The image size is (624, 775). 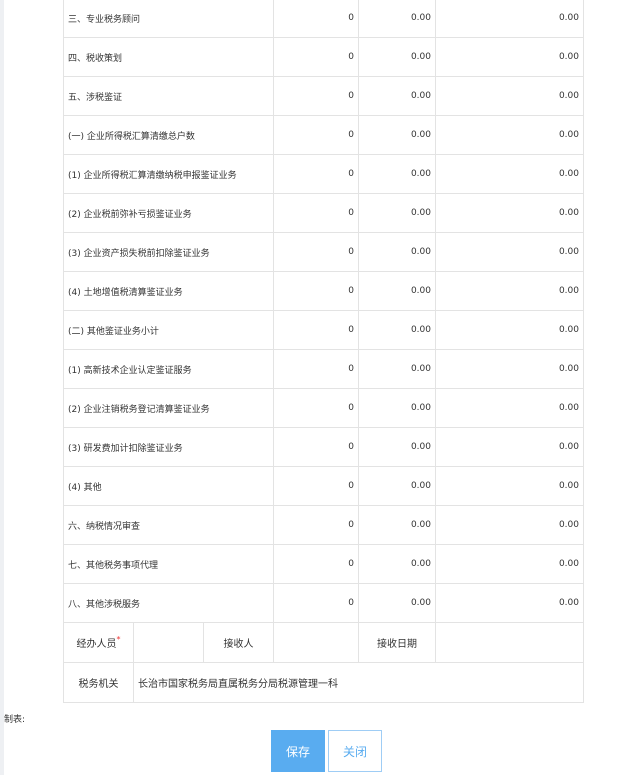 I want to click on table-row: (1) 企业所得税汇算清缴纳税申报鉴证业务 0 0.00 0.00, so click(x=323, y=174).